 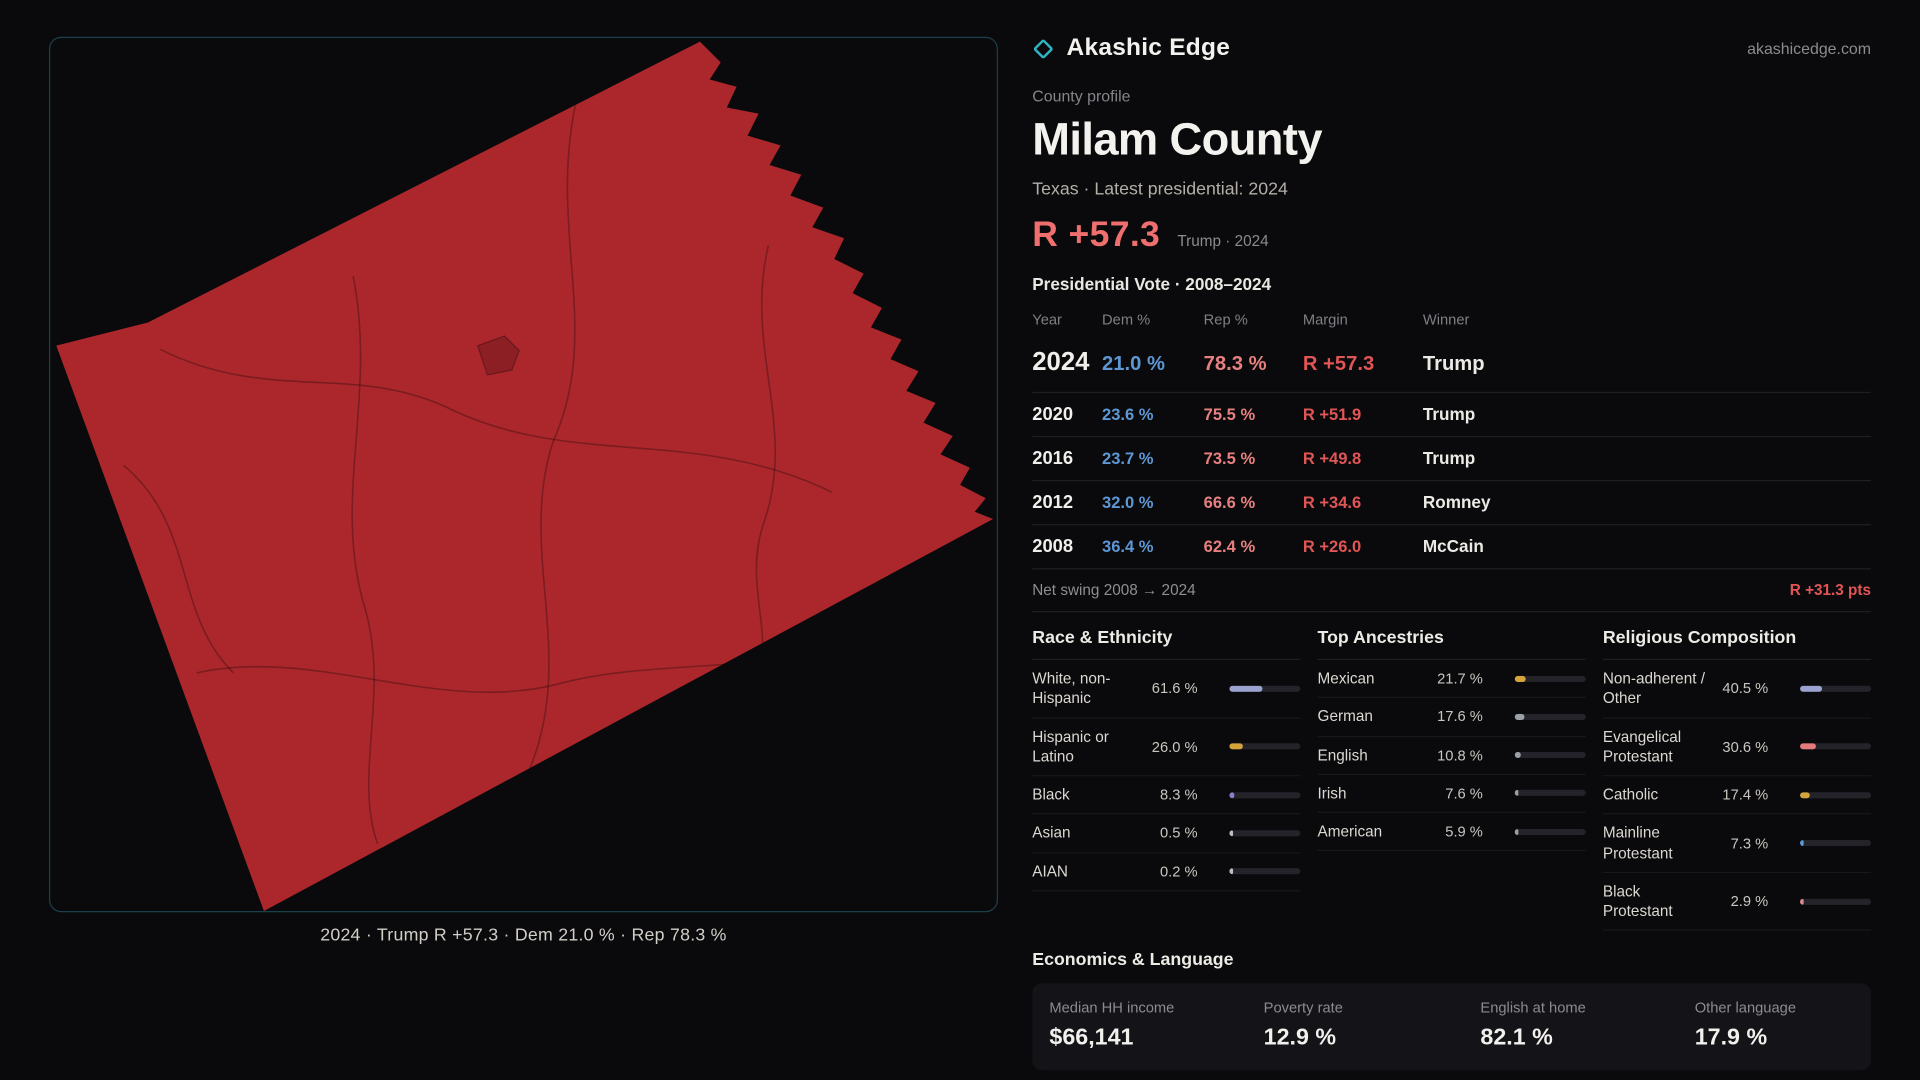 What do you see at coordinates (1225, 320) in the screenshot?
I see `col-rep: Rep %` at bounding box center [1225, 320].